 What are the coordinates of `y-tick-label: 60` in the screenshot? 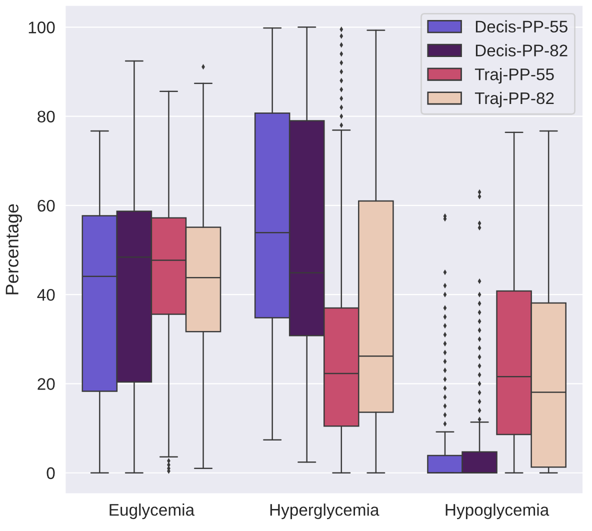 It's located at (46, 206).